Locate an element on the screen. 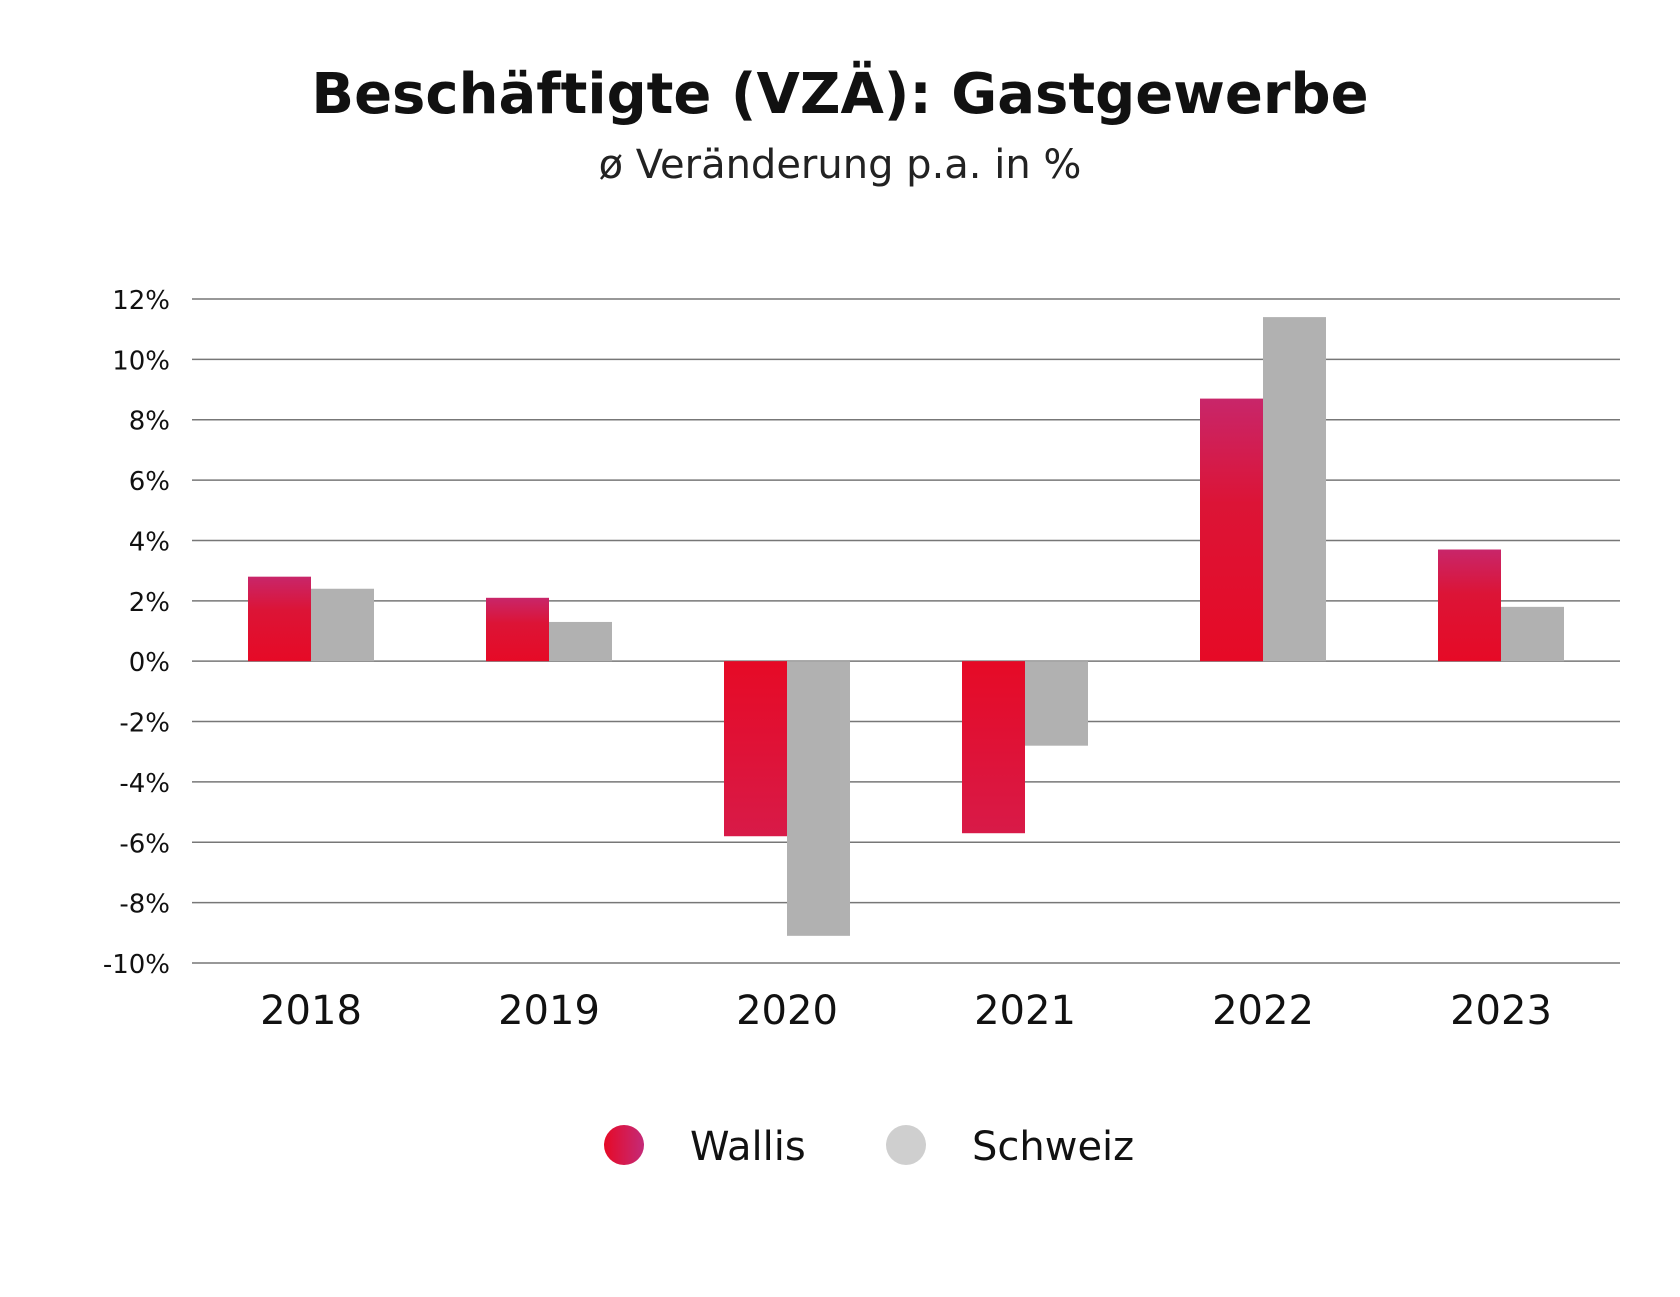 Image resolution: width=1680 pixels, height=1297 pixels. y-tick-label: -4% is located at coordinates (144, 784).